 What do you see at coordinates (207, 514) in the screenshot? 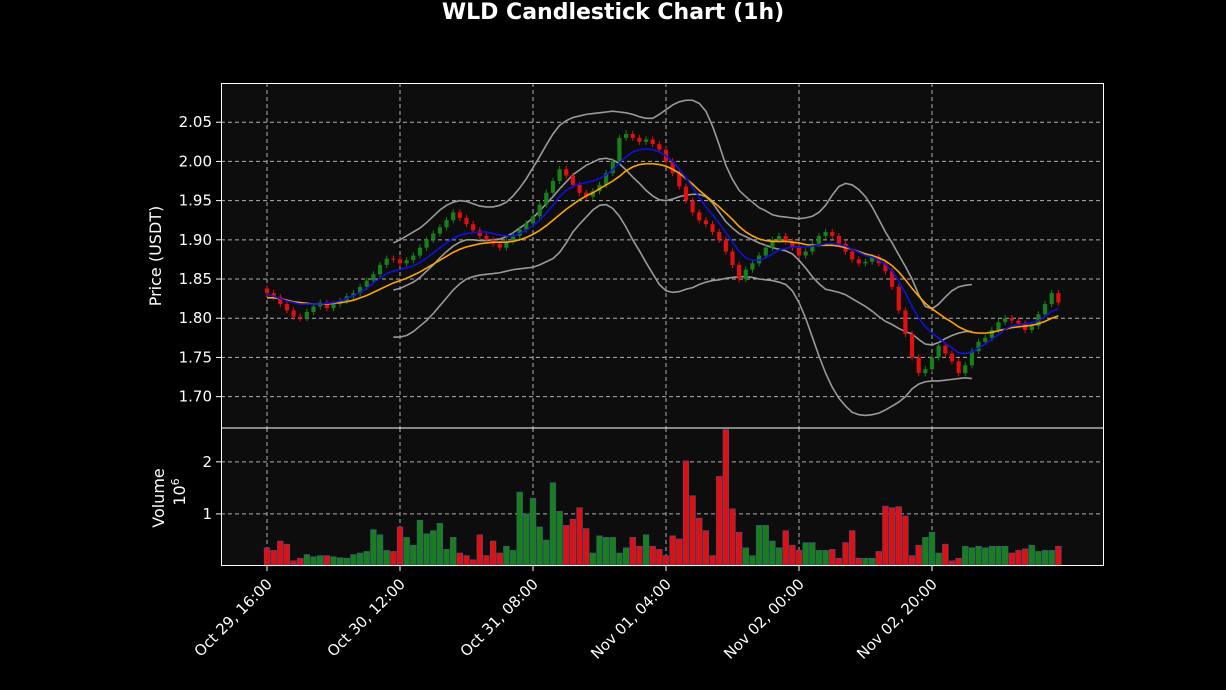
I see `volume-y-tick-label: 1` at bounding box center [207, 514].